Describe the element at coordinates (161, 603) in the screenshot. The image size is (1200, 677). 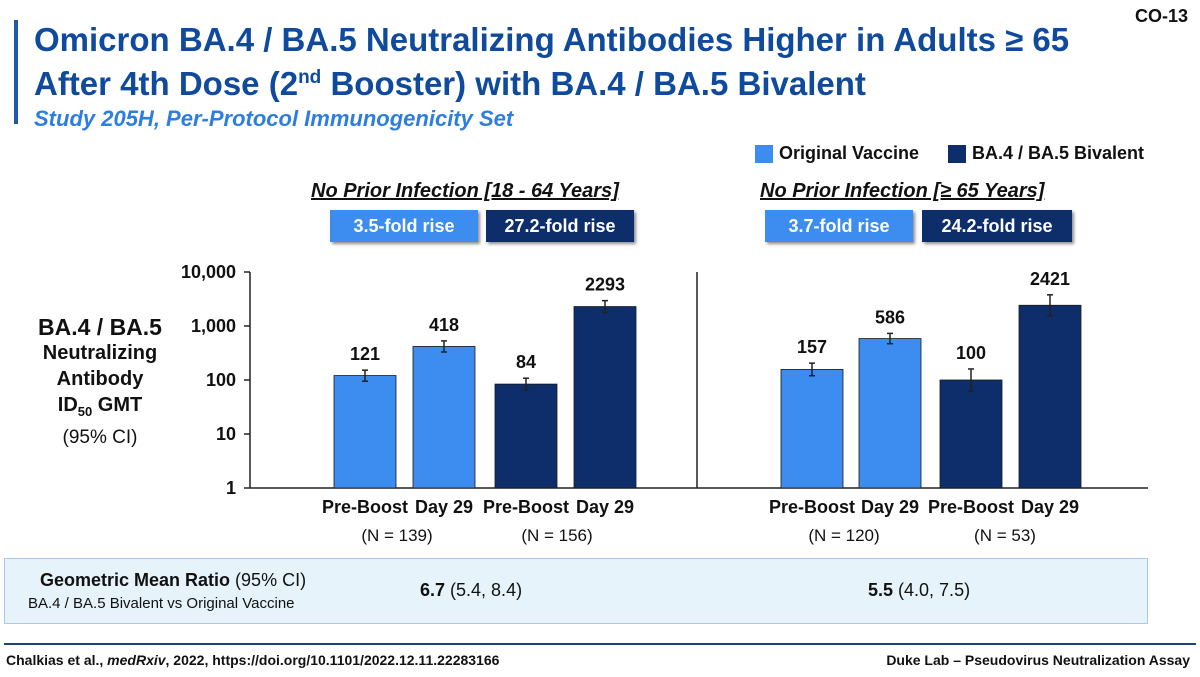
I see `gmr-sublabel: BA.4 / BA.5 Bivalent vs Original Vaccine` at that location.